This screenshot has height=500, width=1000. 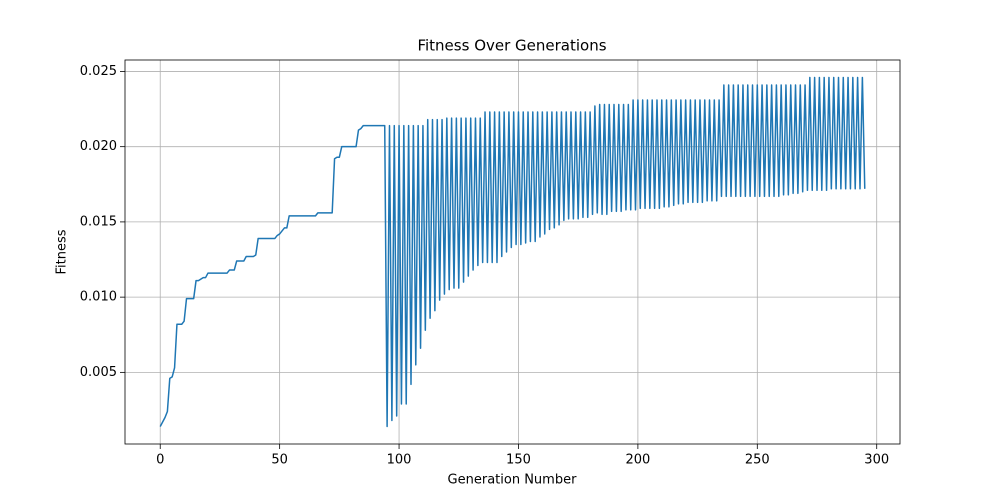 What do you see at coordinates (757, 460) in the screenshot?
I see `x-tick-label: 250` at bounding box center [757, 460].